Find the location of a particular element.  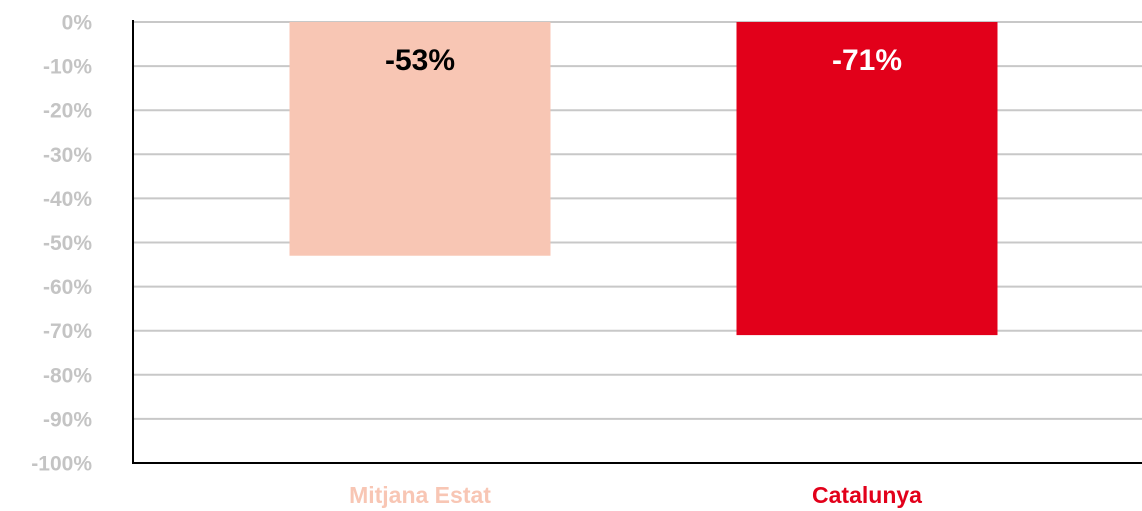

y-tick-label: 0% is located at coordinates (77, 23).